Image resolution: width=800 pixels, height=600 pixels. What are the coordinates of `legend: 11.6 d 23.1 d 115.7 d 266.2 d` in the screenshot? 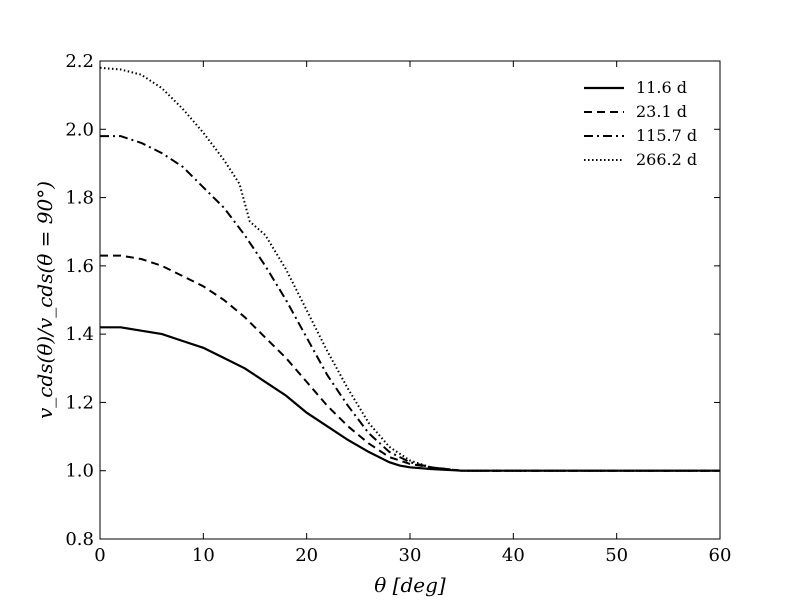 It's located at (640, 123).